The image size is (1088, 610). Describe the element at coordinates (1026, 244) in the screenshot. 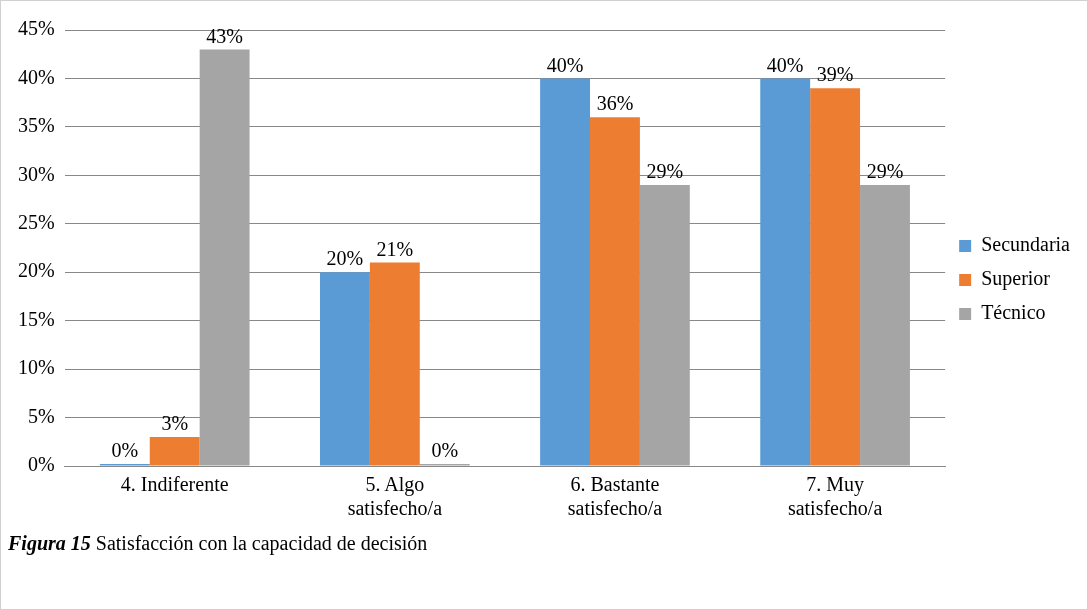

I see `legend-label: Secundaria` at that location.